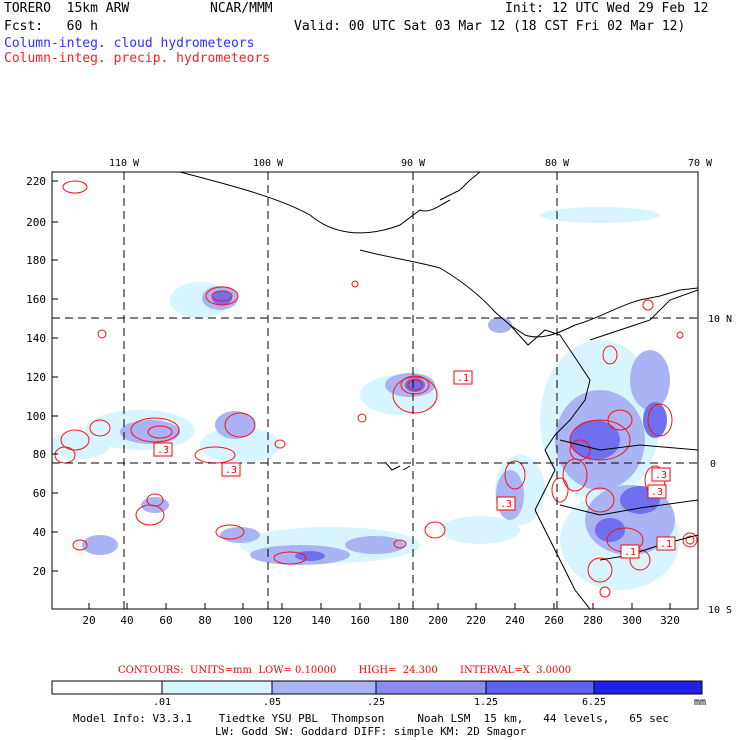 The height and width of the screenshot is (740, 740). I want to click on init-time: Init: 12 UTC Wed 29 Feb 12, so click(607, 8).